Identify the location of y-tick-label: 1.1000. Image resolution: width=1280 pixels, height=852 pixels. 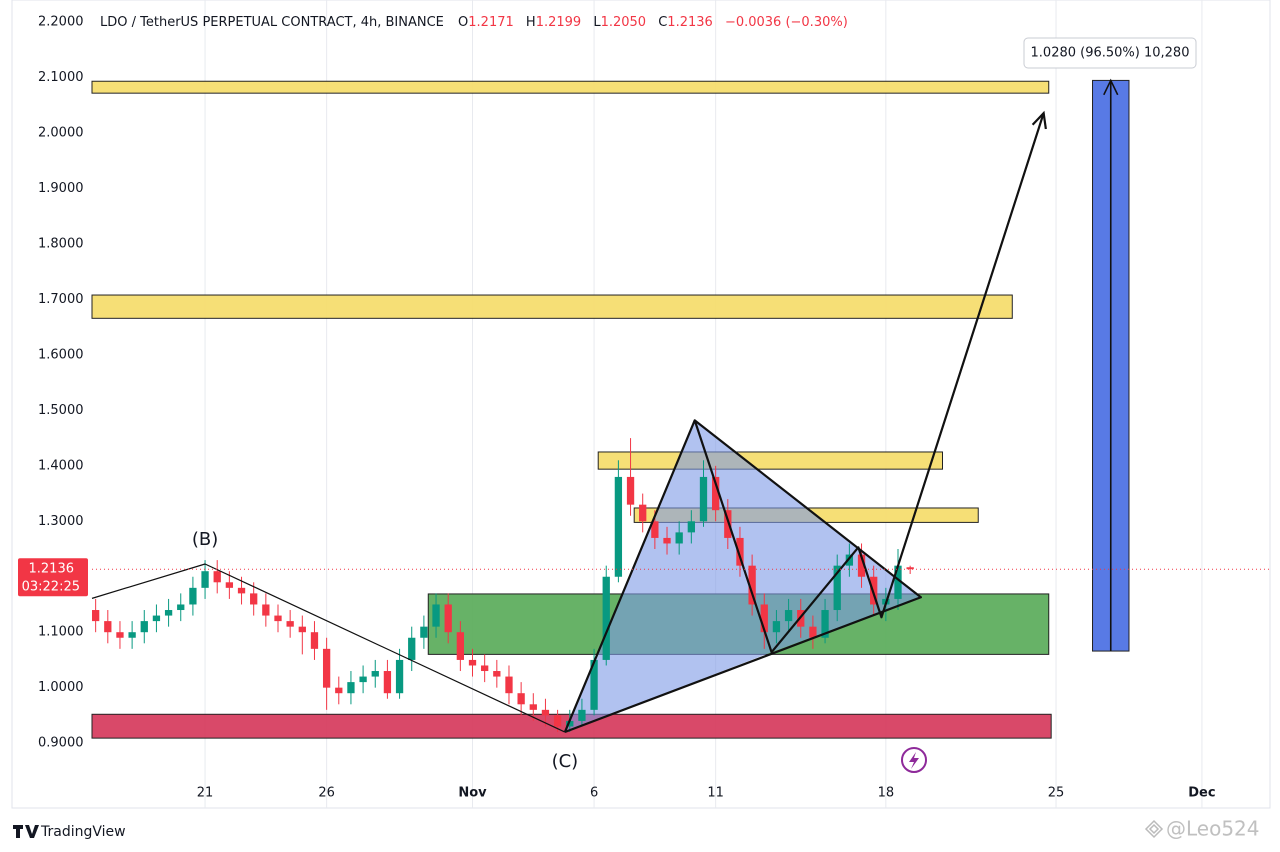
(61, 632).